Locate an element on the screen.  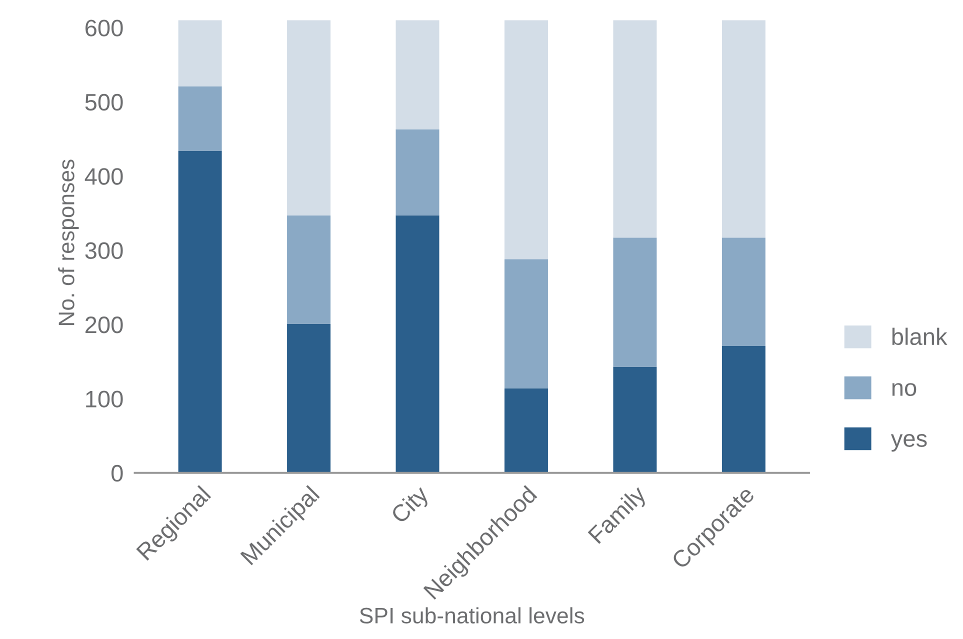
legend-label: blank is located at coordinates (920, 337).